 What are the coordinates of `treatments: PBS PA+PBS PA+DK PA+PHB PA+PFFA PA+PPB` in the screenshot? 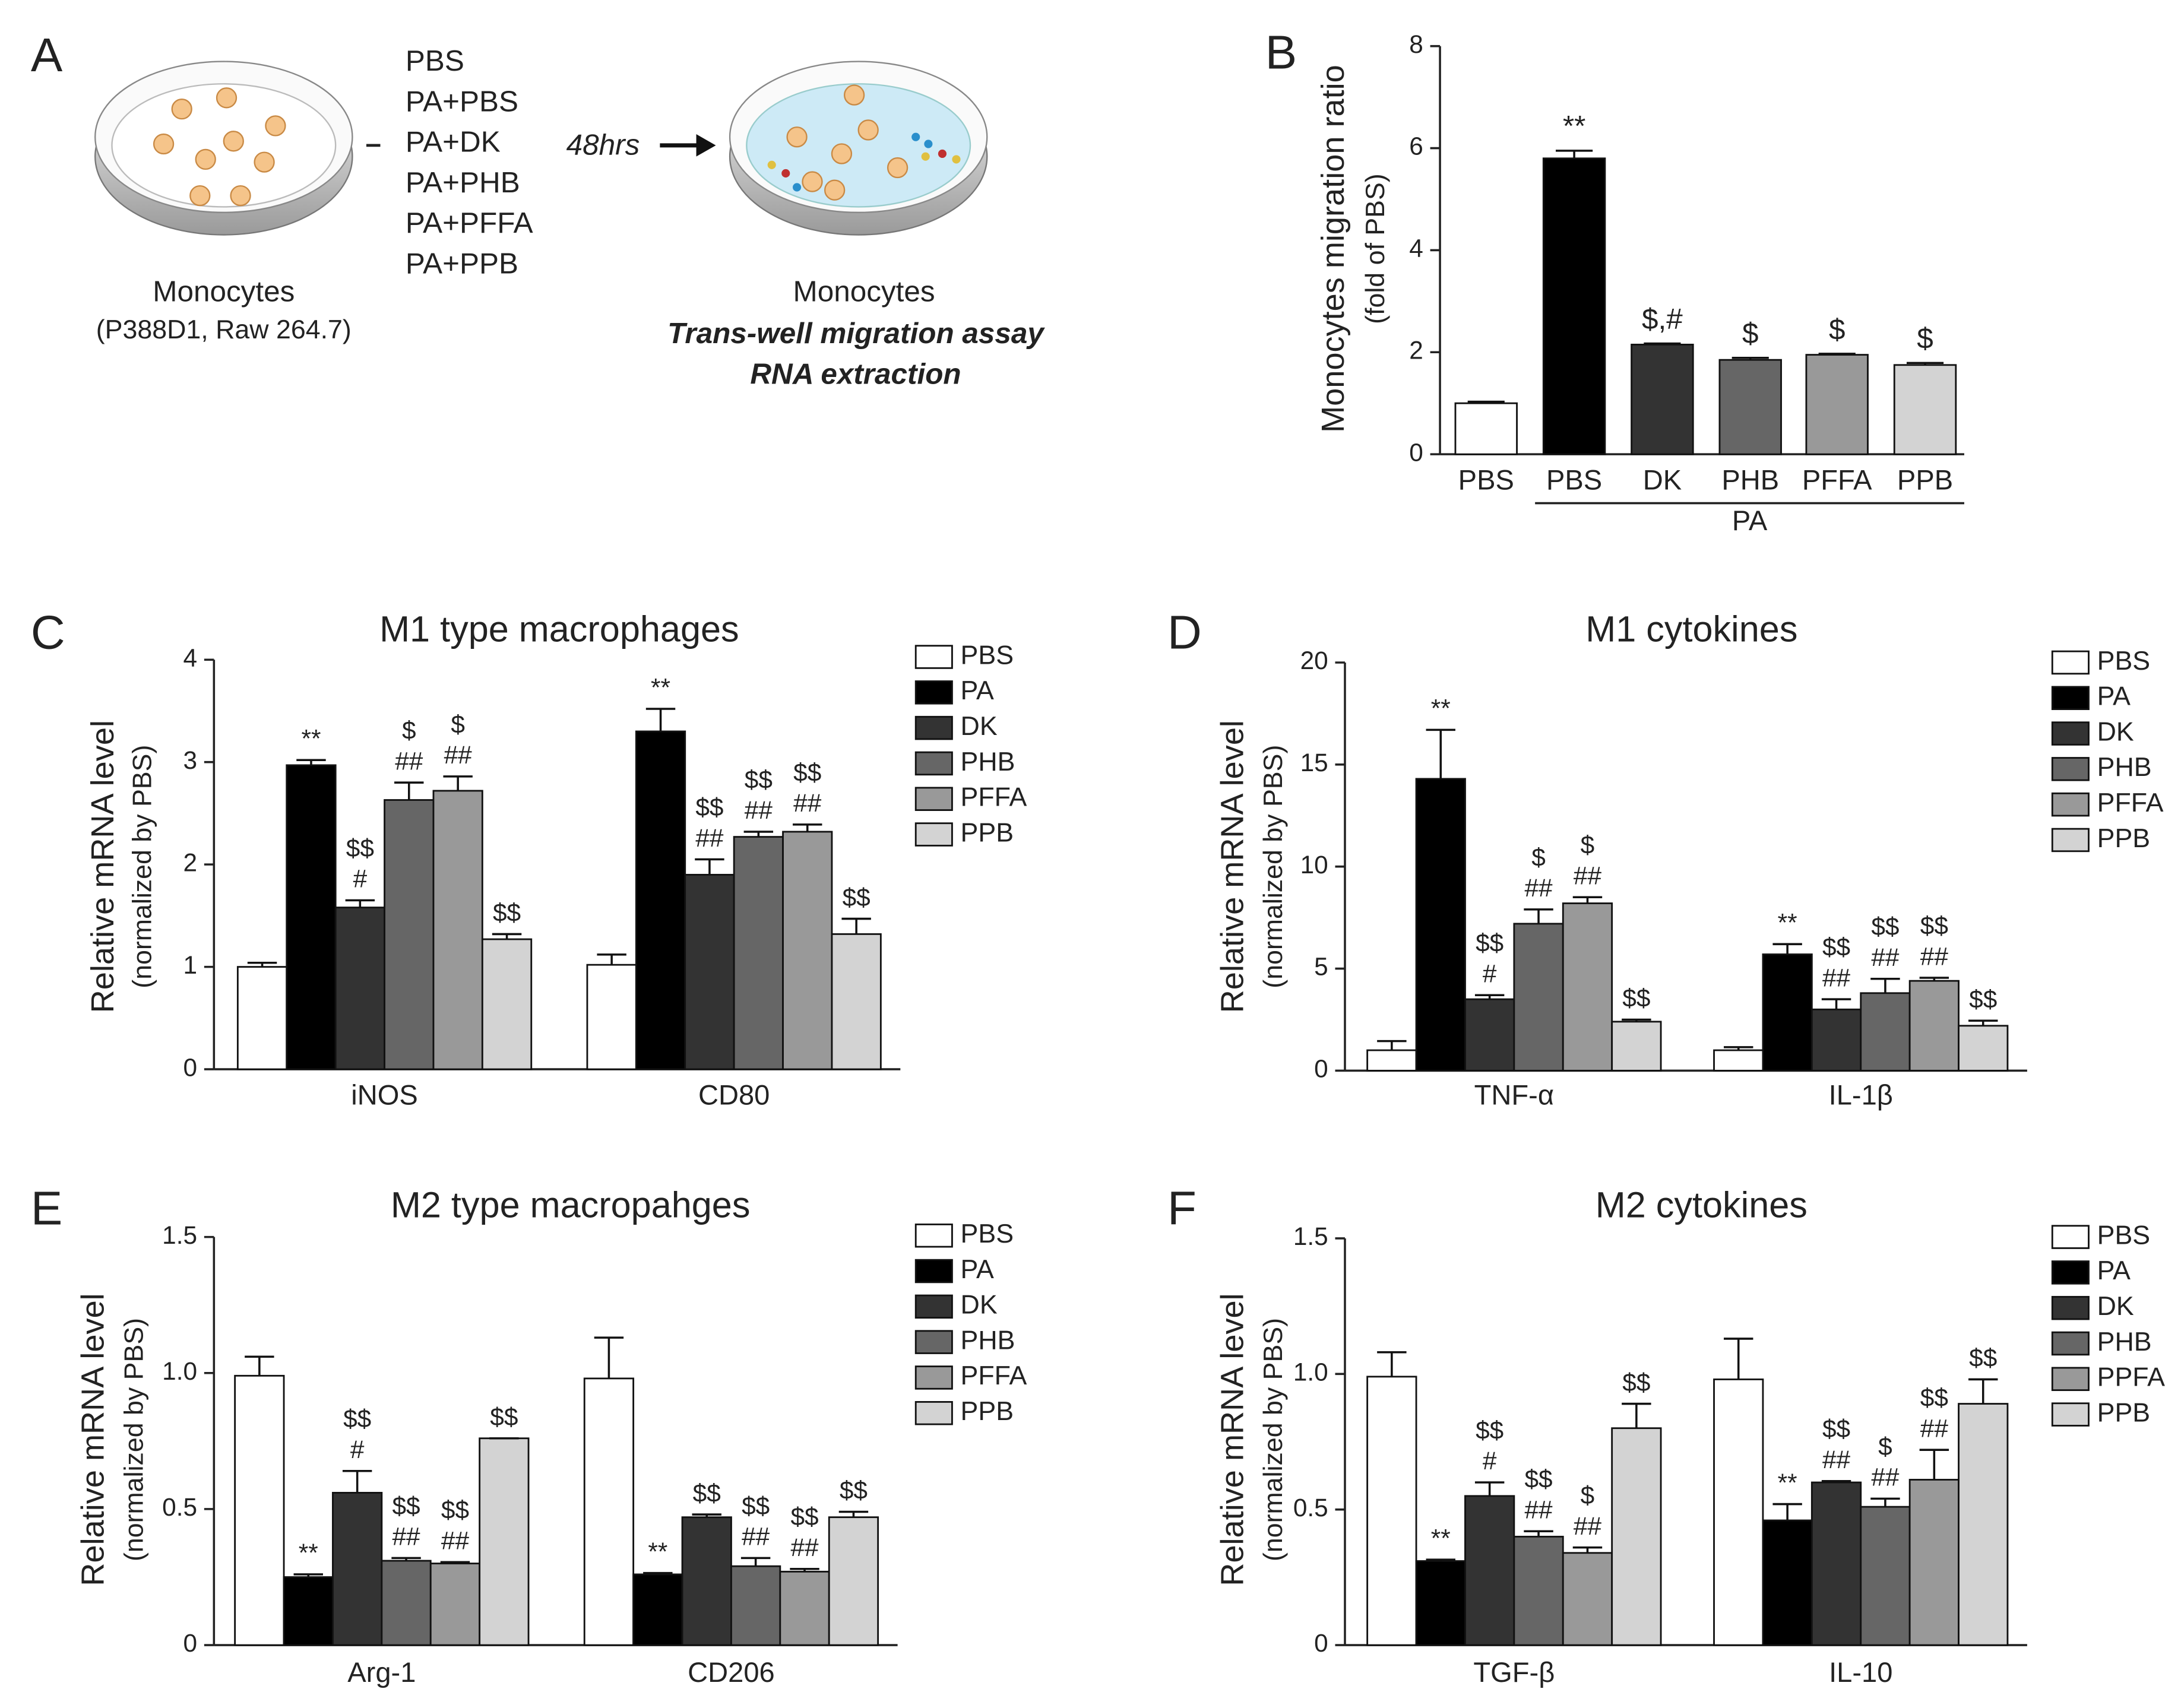 It's located at (470, 162).